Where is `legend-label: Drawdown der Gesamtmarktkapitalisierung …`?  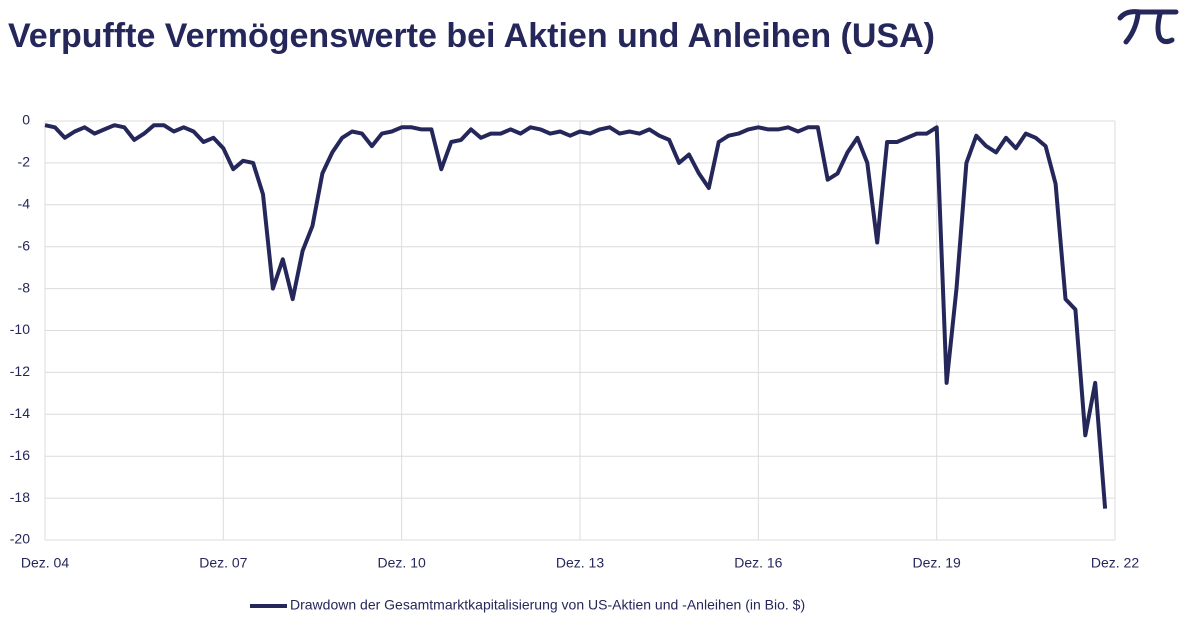
legend-label: Drawdown der Gesamtmarktkapitalisierung … is located at coordinates (547, 605).